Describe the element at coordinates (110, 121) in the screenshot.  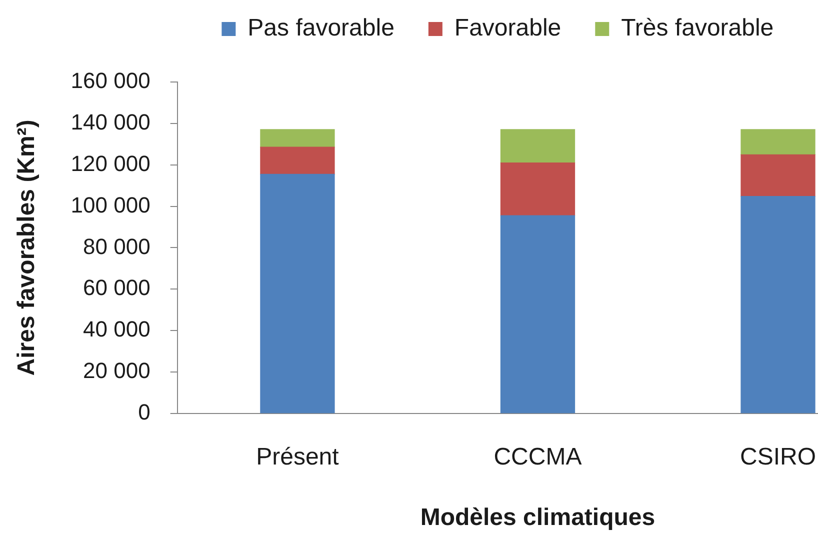
I see `y-tick-label: 140 000` at that location.